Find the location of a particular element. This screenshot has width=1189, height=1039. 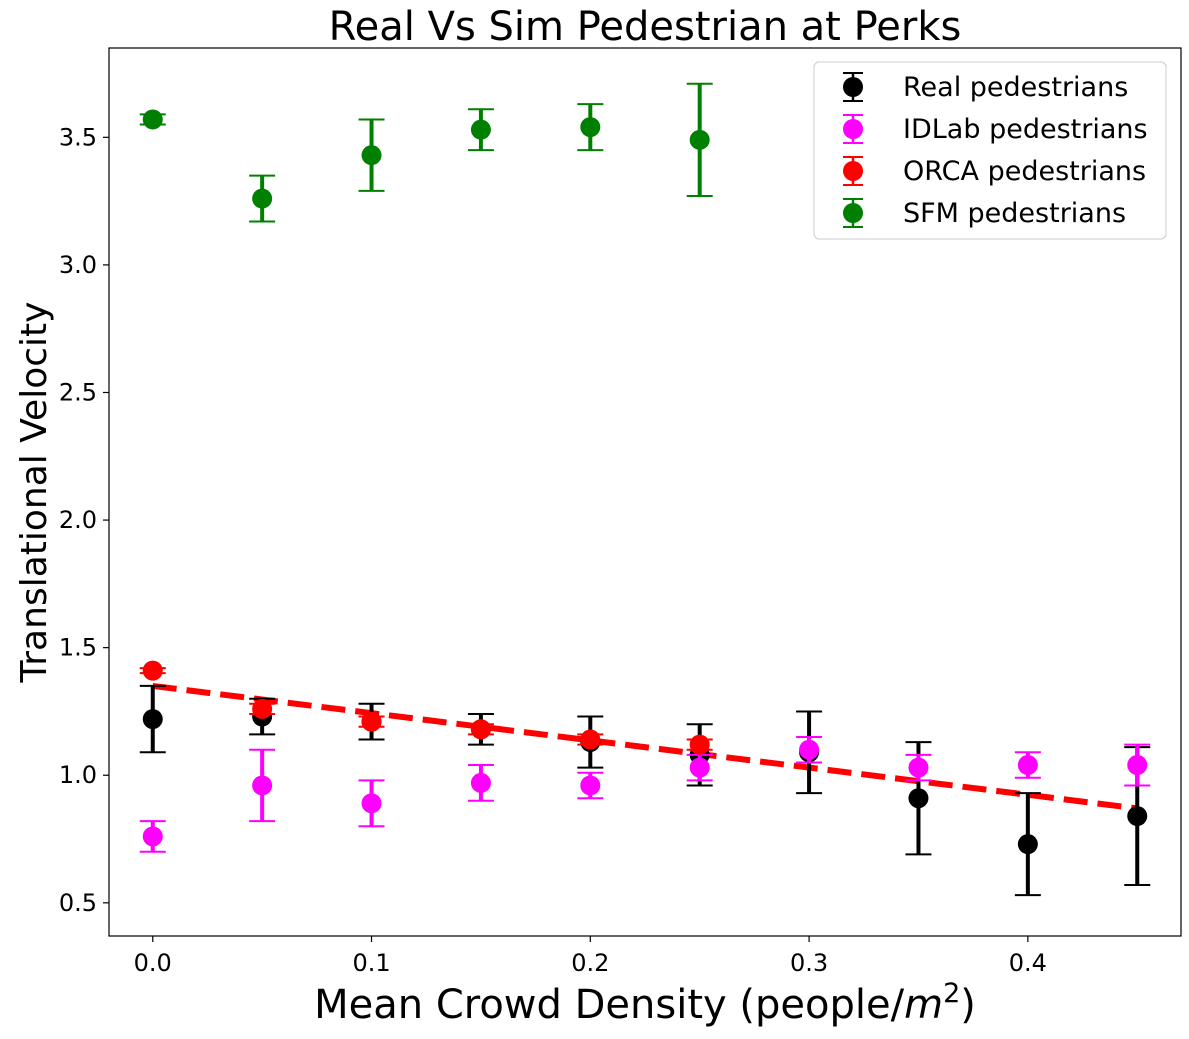

x-axis-label-var: m is located at coordinates (923, 1005).